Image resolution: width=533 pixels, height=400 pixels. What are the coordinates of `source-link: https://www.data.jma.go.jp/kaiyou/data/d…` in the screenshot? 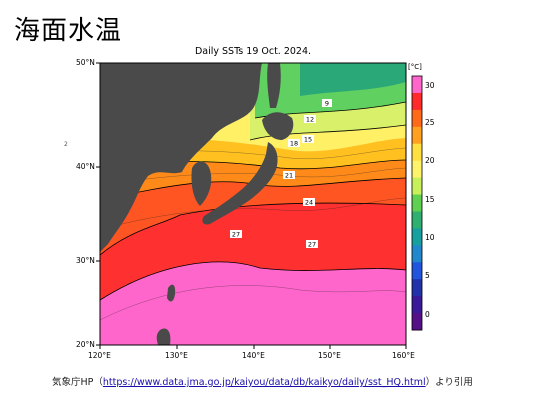 It's located at (264, 382).